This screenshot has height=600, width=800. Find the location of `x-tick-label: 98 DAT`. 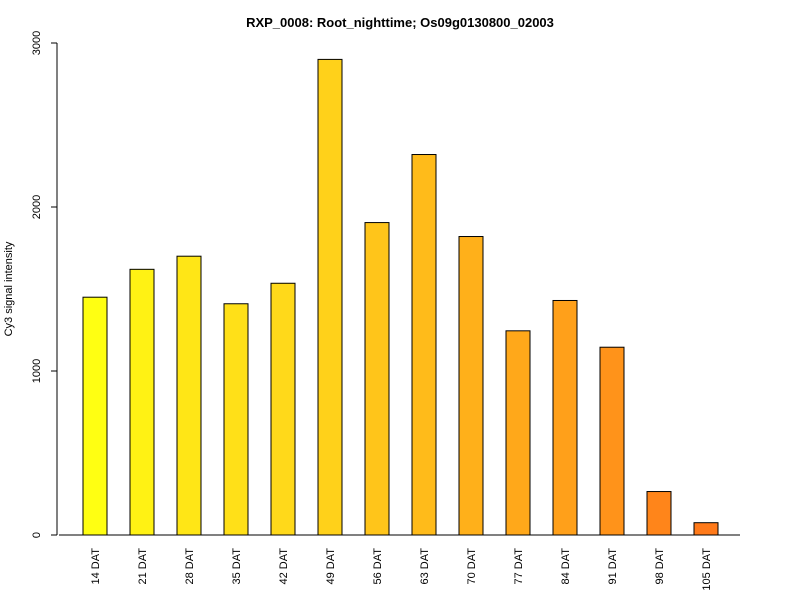

x-tick-label: 98 DAT is located at coordinates (660, 566).